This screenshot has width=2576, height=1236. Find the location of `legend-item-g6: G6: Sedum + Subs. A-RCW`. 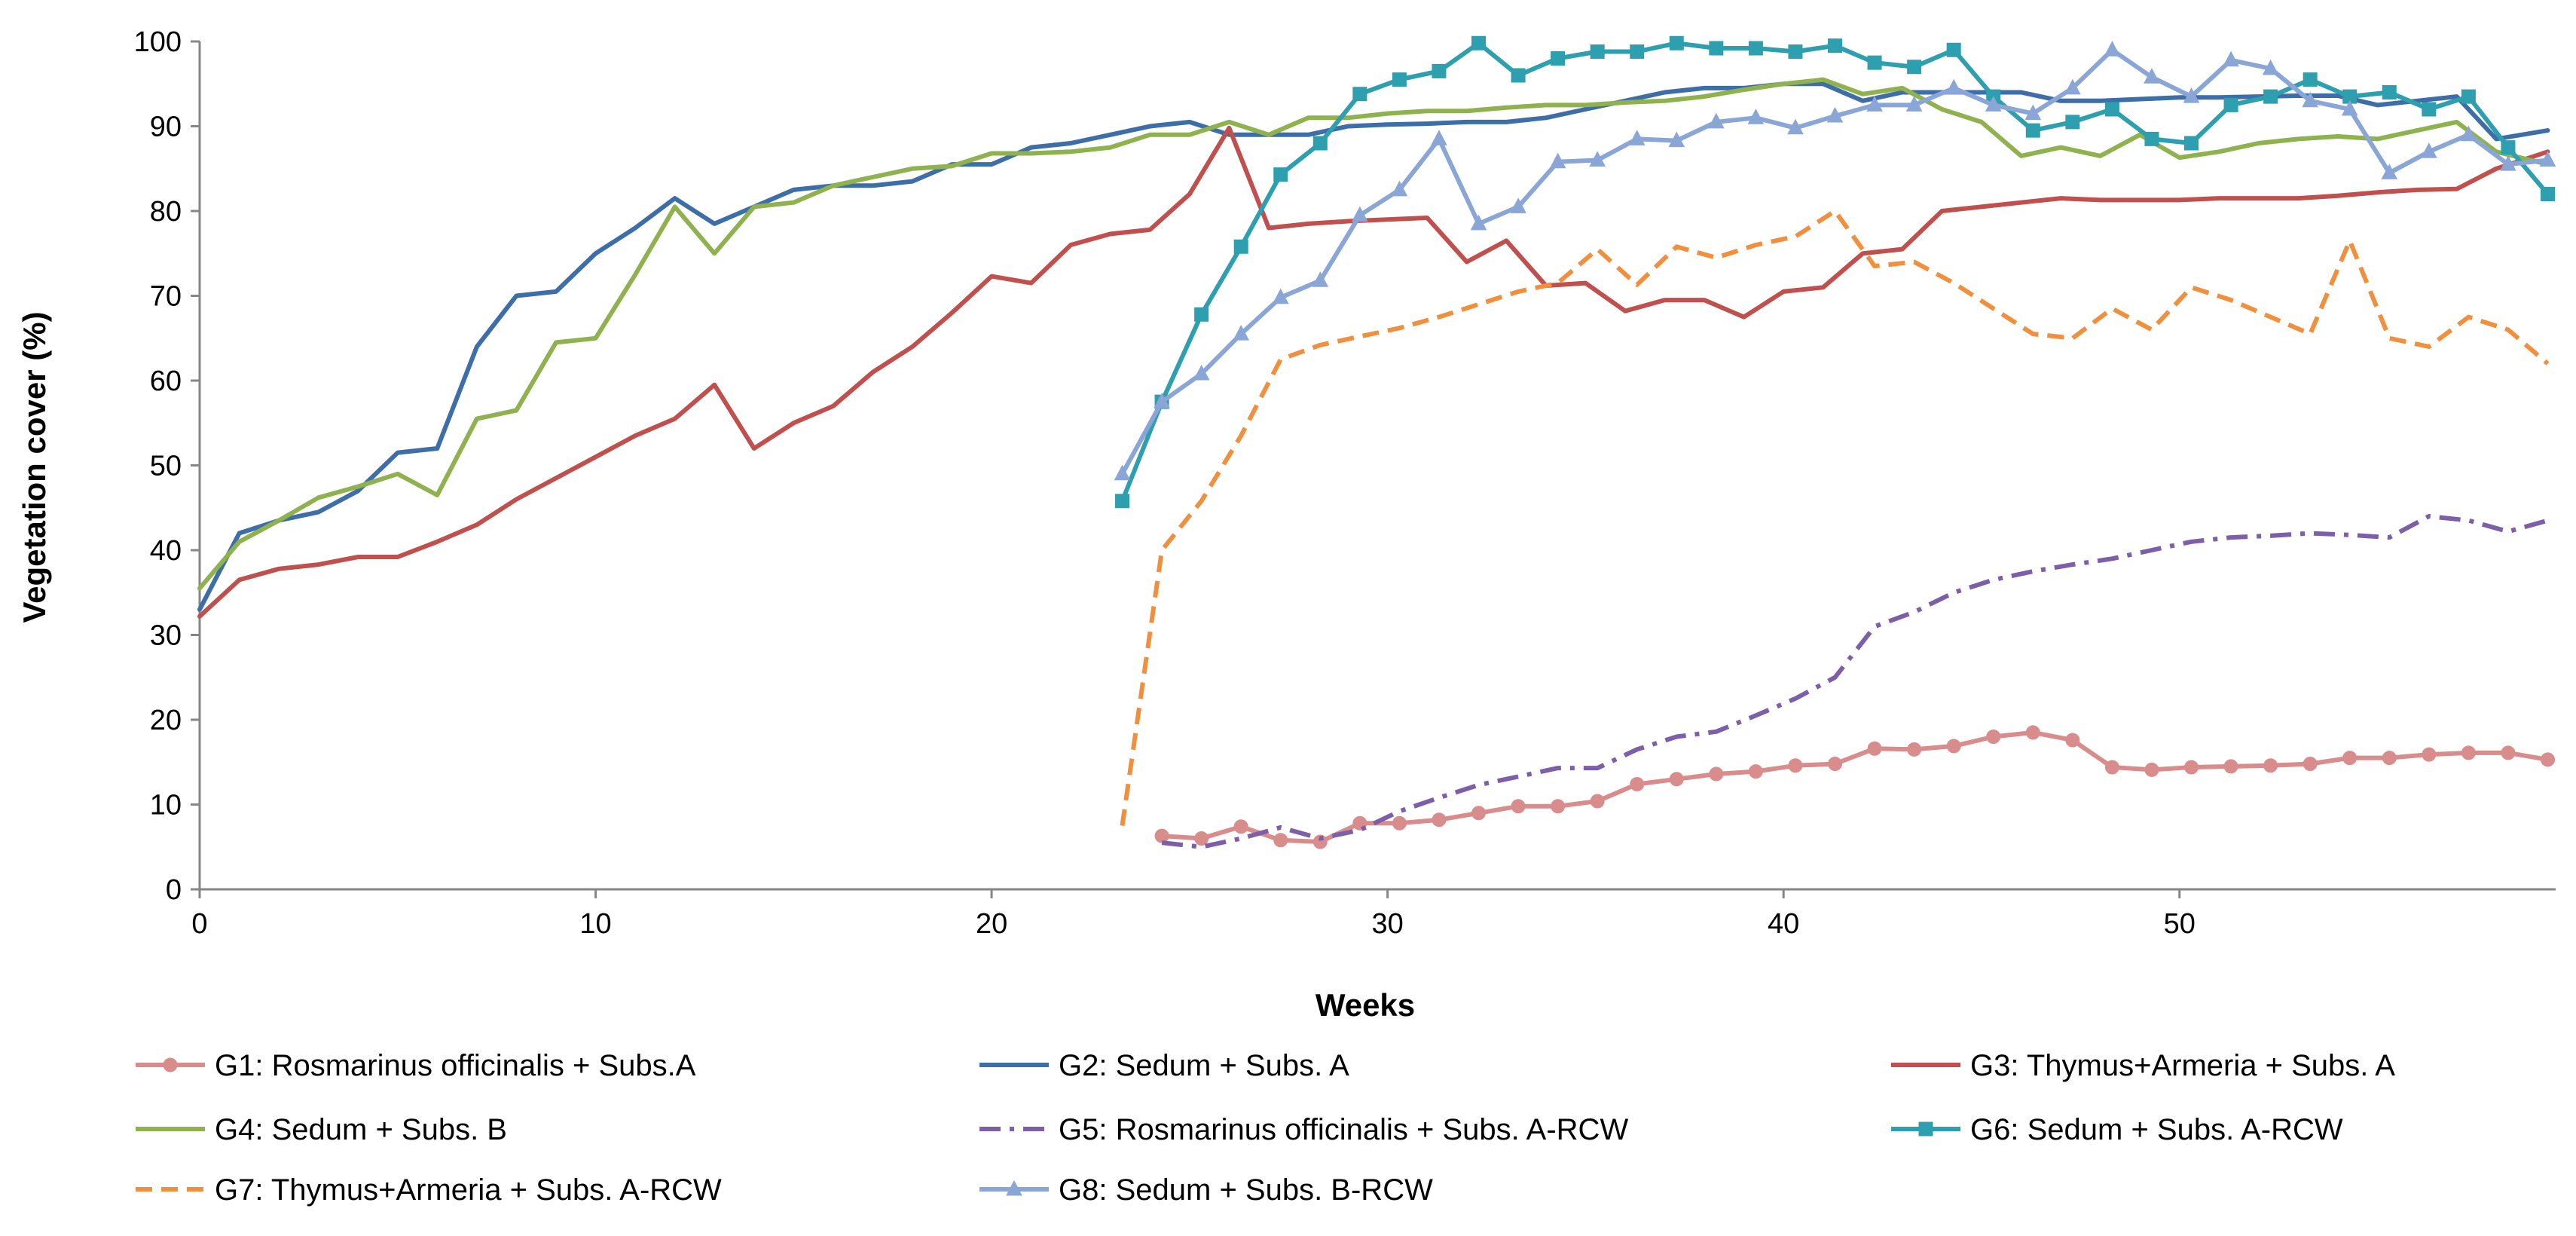

legend-item-g6: G6: Sedum + Subs. A-RCW is located at coordinates (2117, 1129).